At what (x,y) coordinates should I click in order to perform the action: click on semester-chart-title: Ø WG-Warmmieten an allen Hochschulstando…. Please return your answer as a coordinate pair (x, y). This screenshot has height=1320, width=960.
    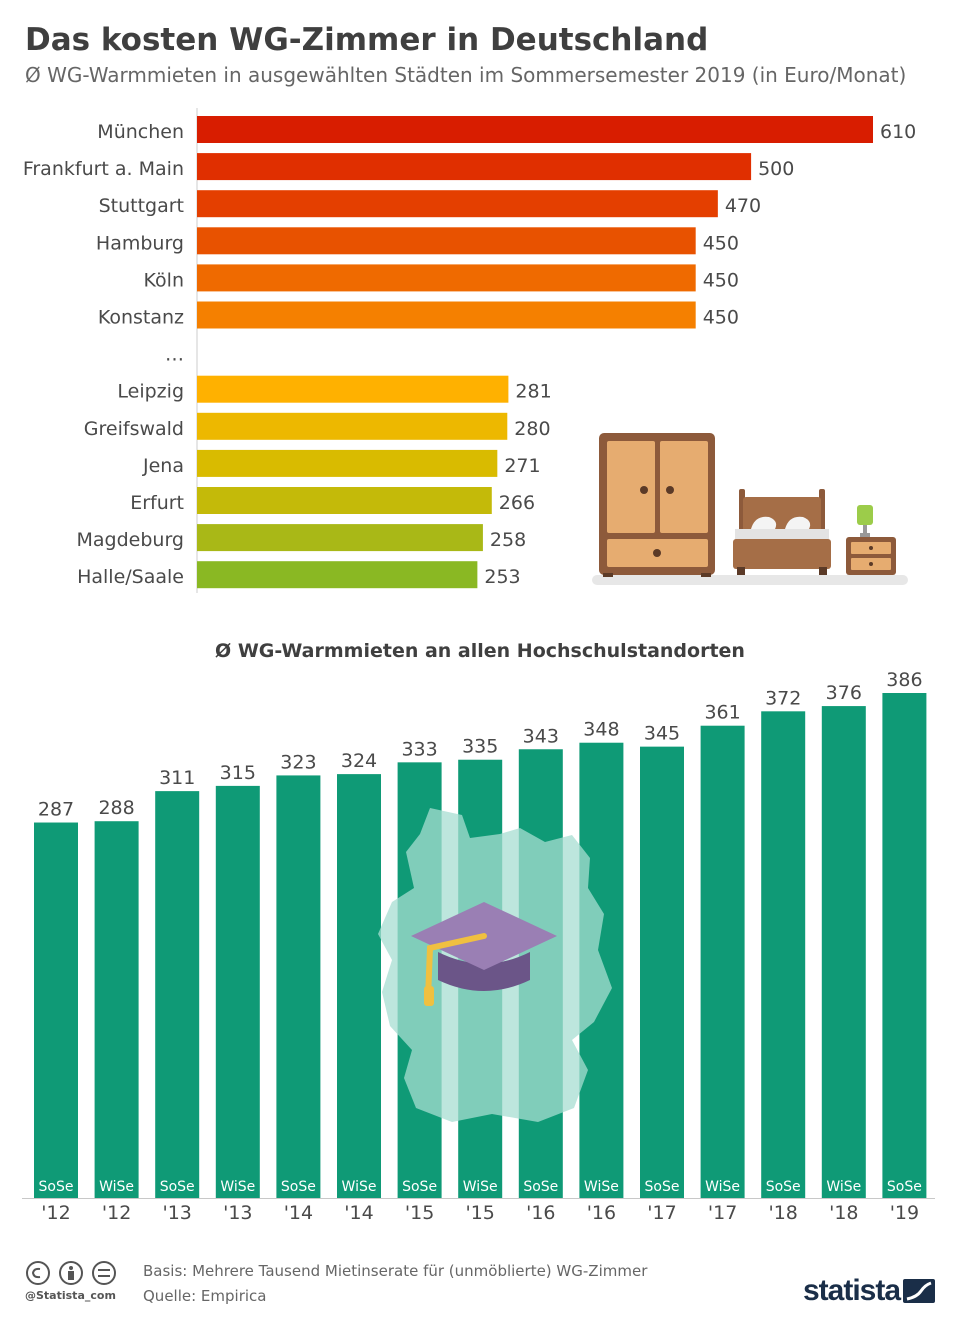
    Looking at the image, I should click on (480, 651).